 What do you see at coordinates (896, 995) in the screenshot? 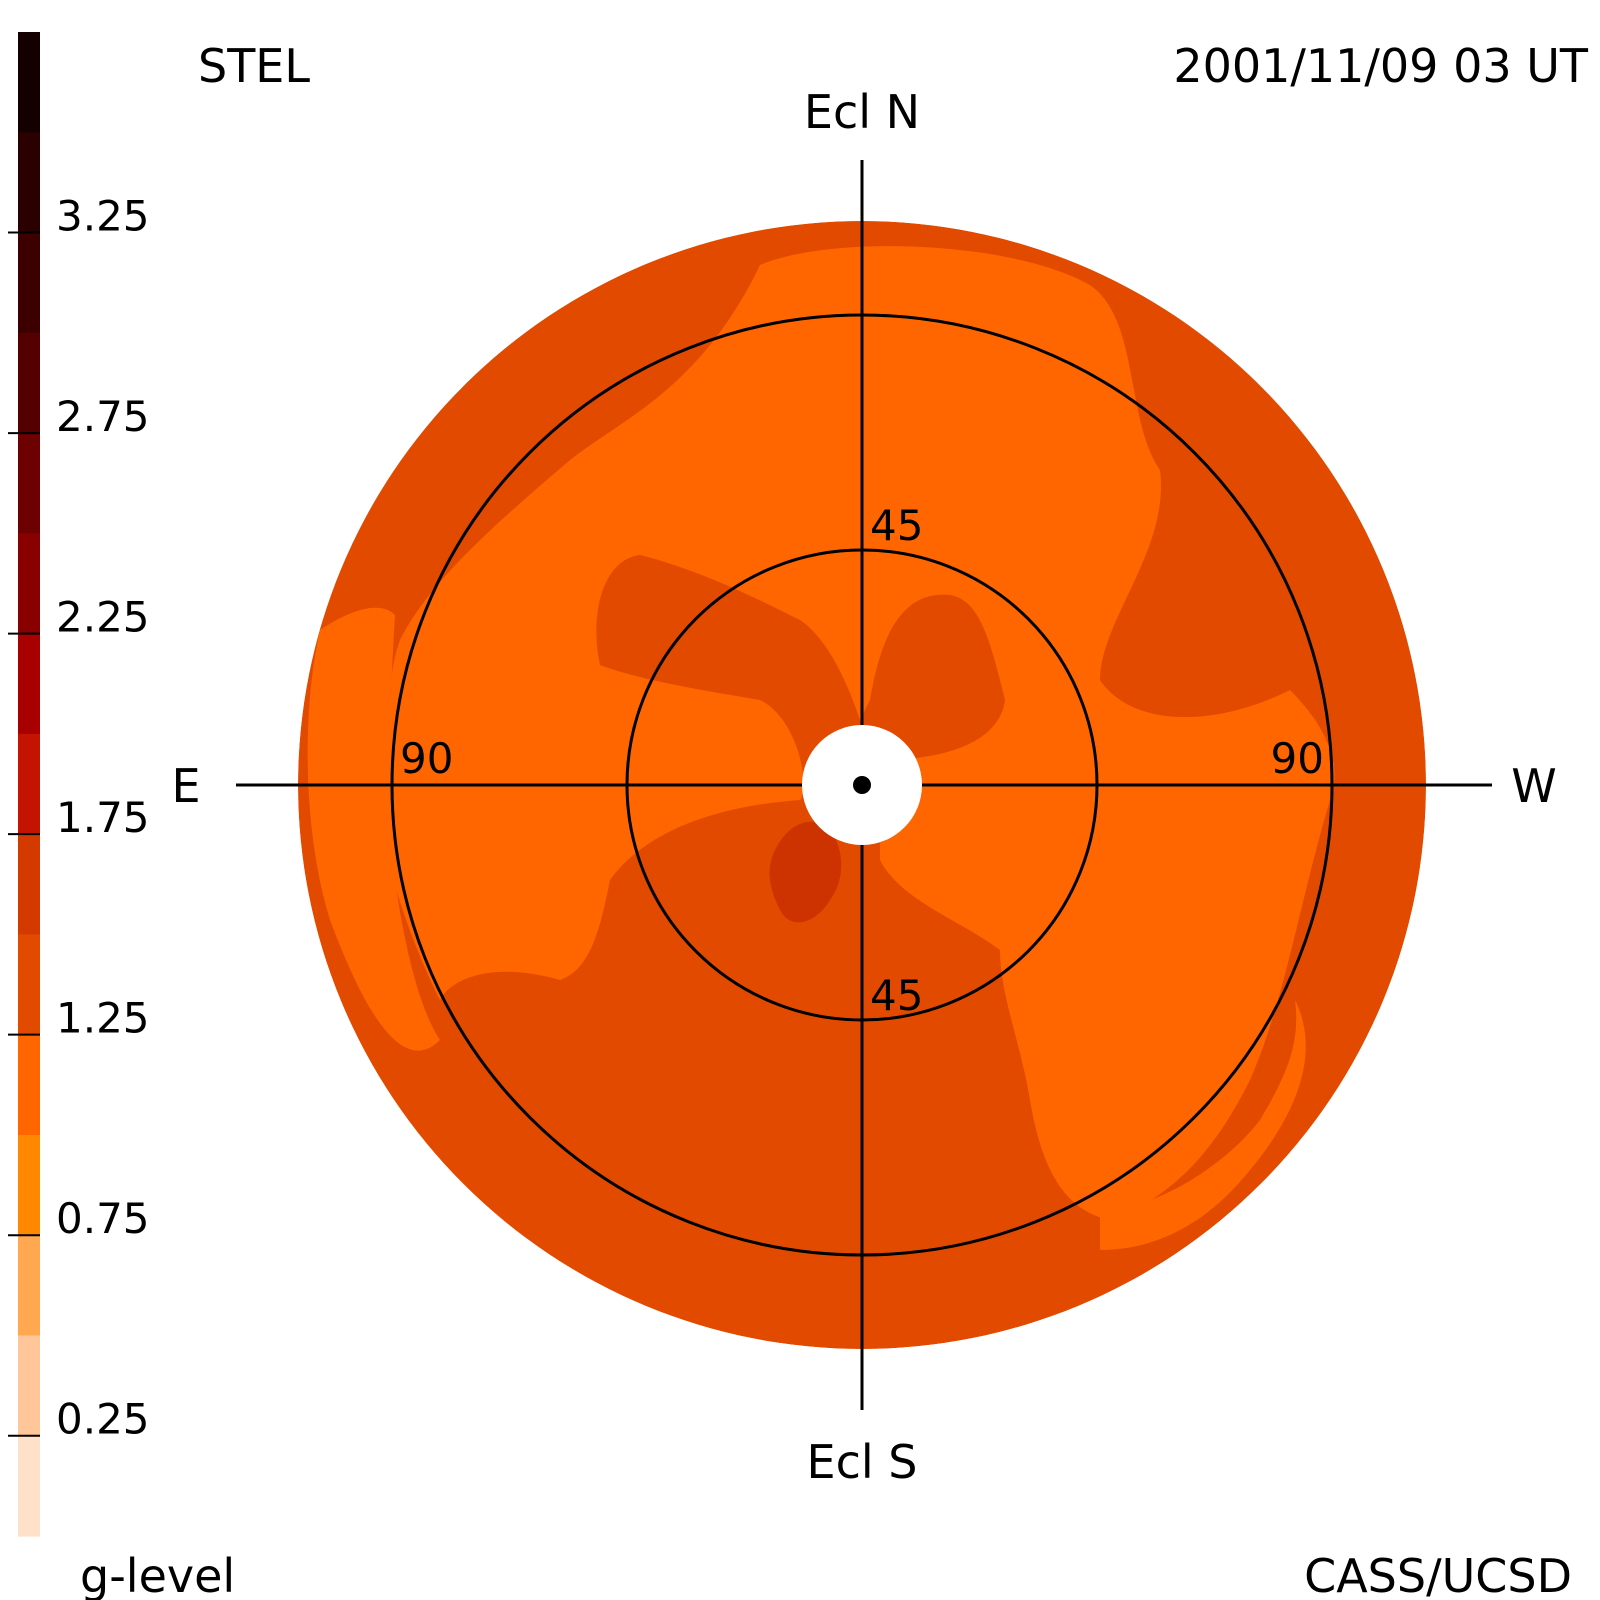
I see `ring-label-south: 45` at bounding box center [896, 995].